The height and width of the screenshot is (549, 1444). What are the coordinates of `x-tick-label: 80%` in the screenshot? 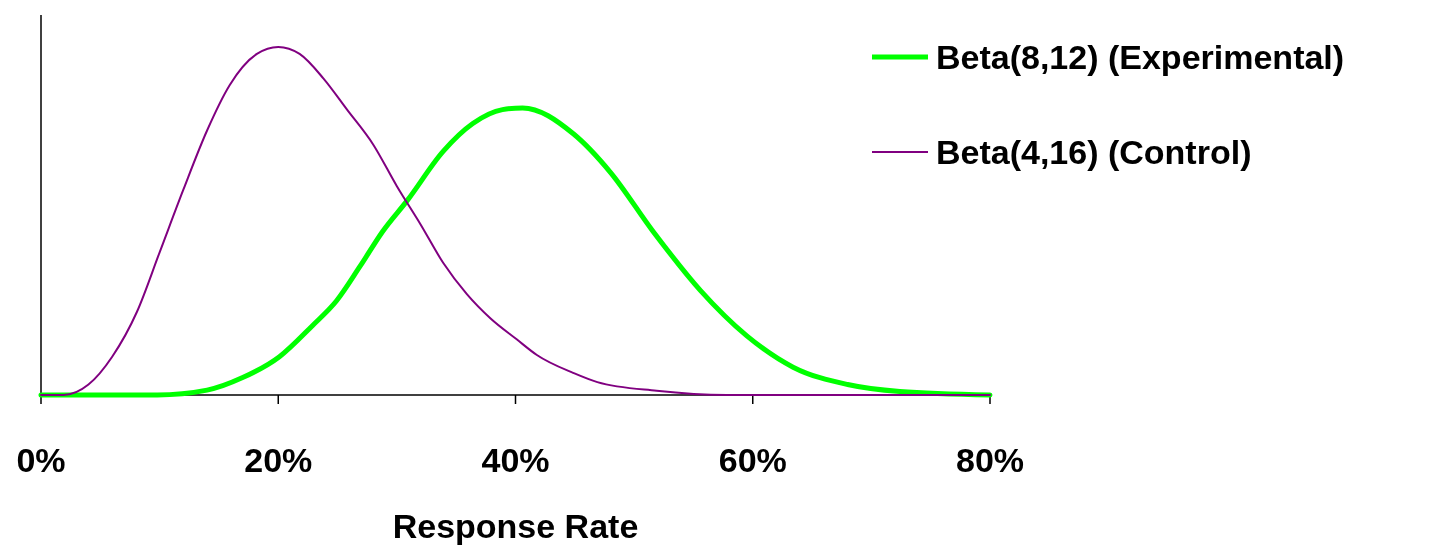 It's located at (990, 460).